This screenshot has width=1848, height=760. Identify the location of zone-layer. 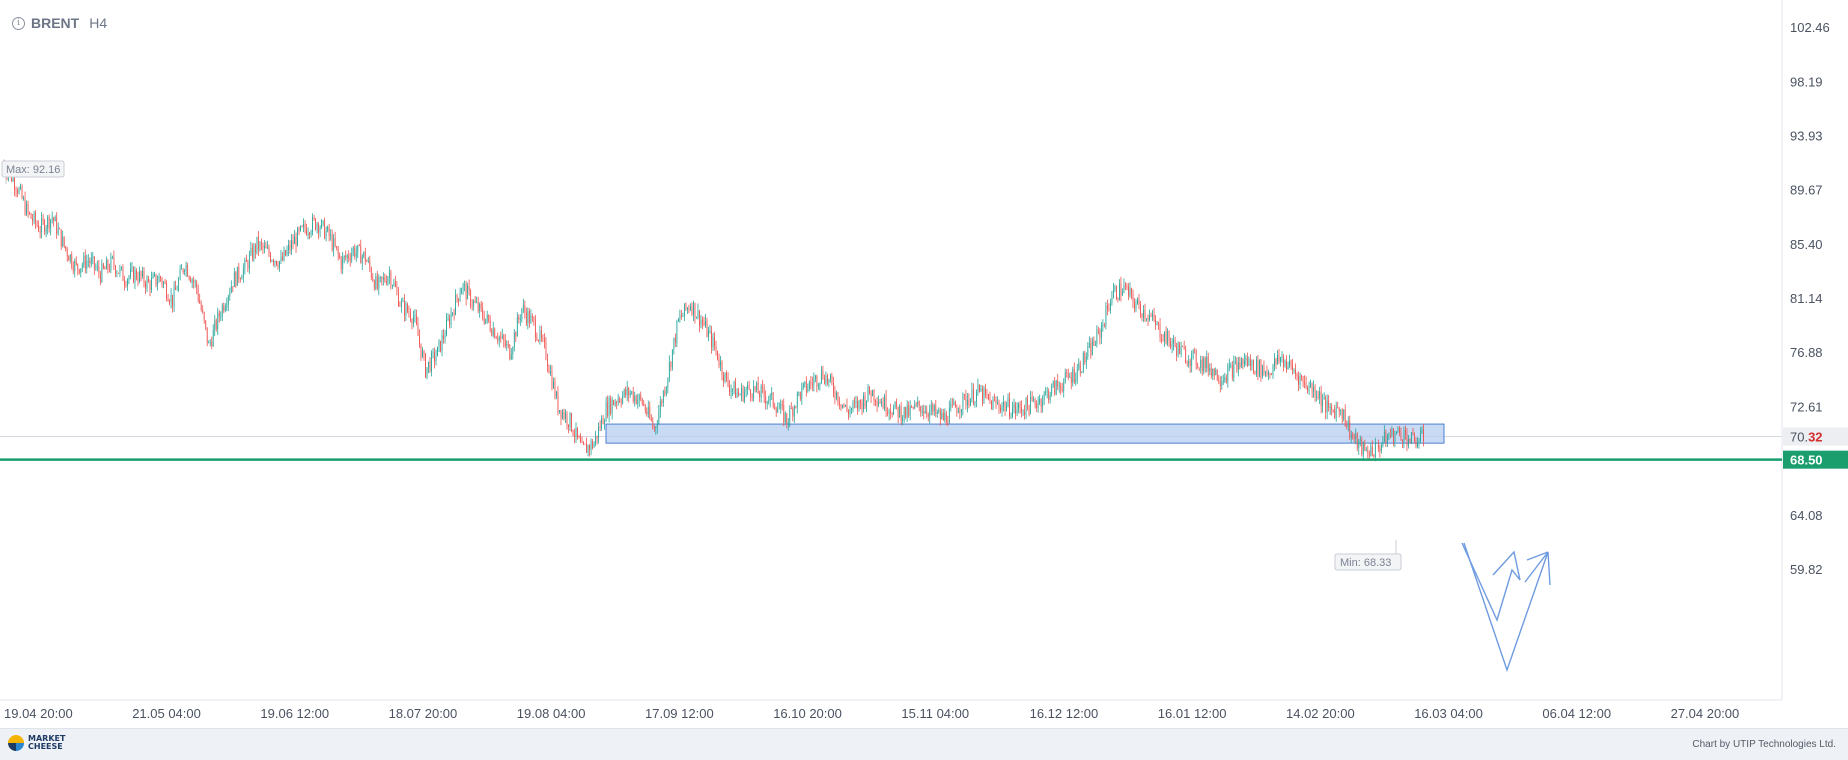
(1025, 433).